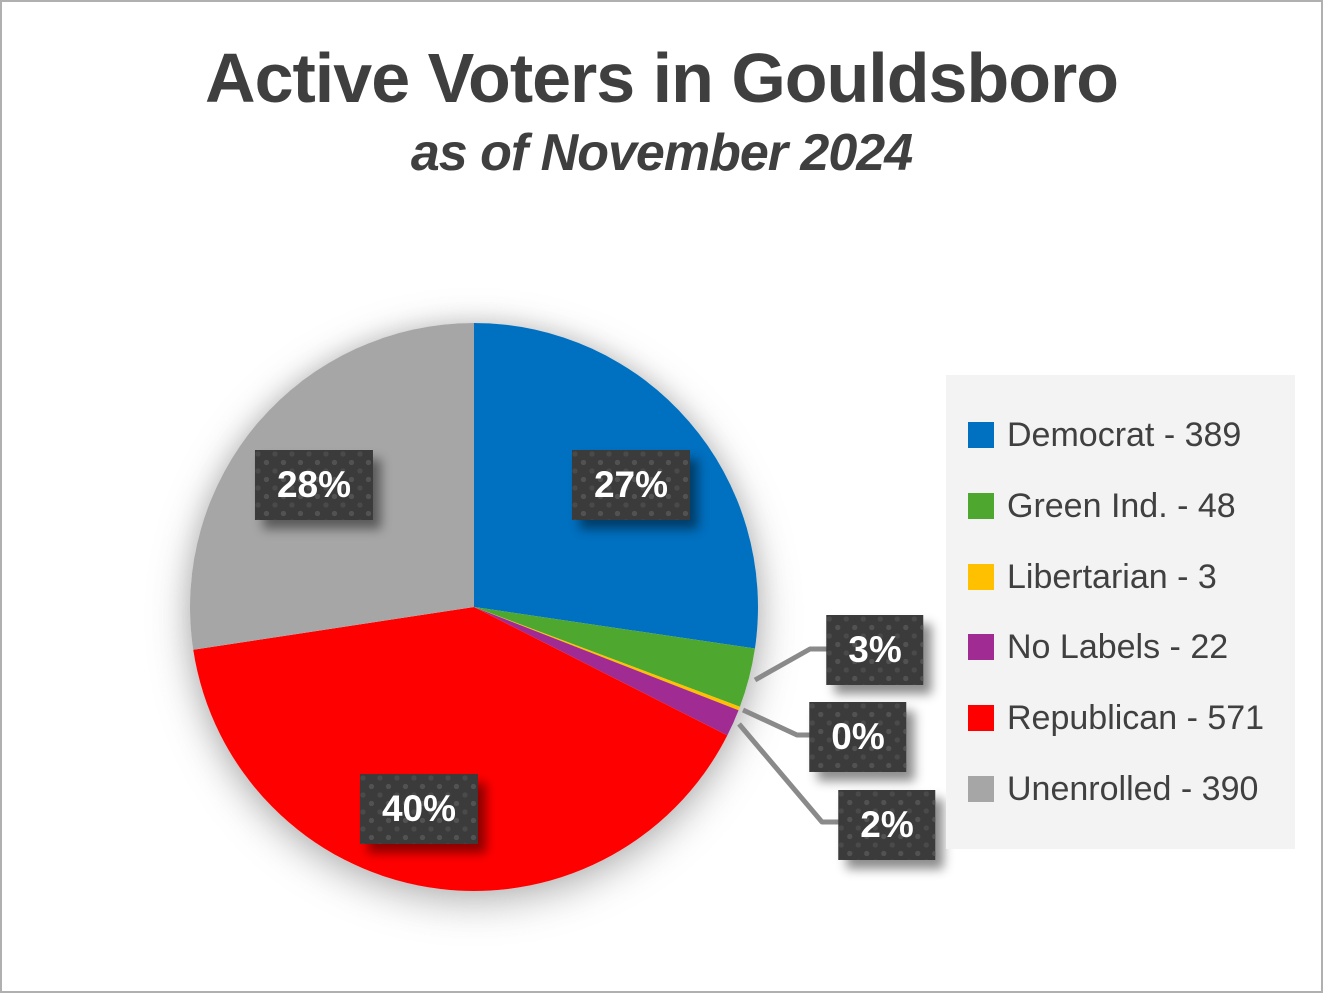 Image resolution: width=1323 pixels, height=993 pixels. I want to click on leader-lines-group, so click(790, 735).